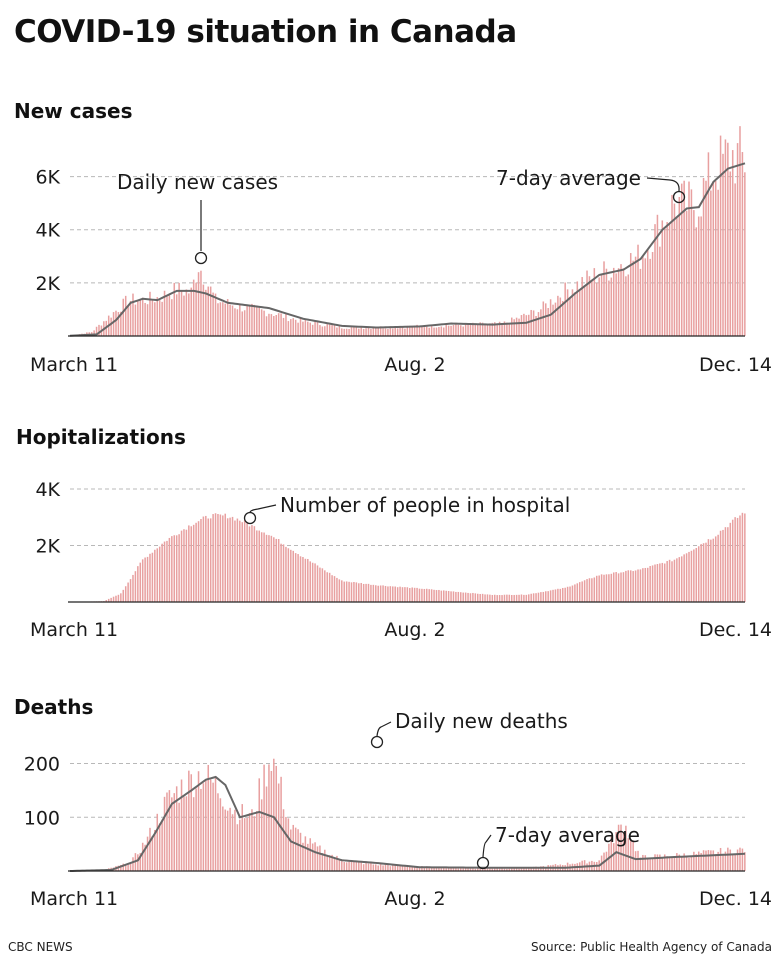 This screenshot has height=966, width=780. I want to click on annotation-label: 7-day average, so click(567, 835).